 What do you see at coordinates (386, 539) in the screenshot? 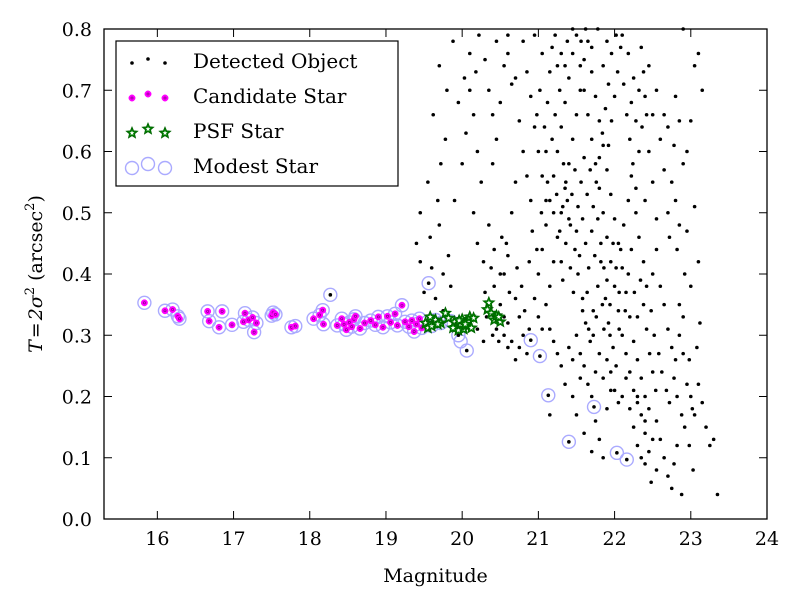
I see `x-tick-label: 19` at bounding box center [386, 539].